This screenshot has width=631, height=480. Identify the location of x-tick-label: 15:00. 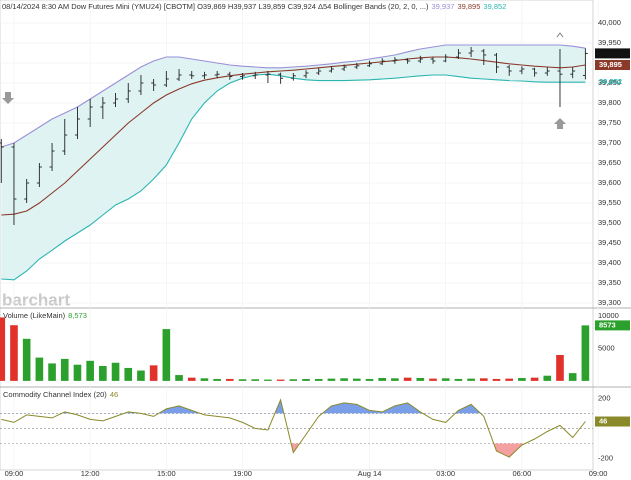
(166, 473).